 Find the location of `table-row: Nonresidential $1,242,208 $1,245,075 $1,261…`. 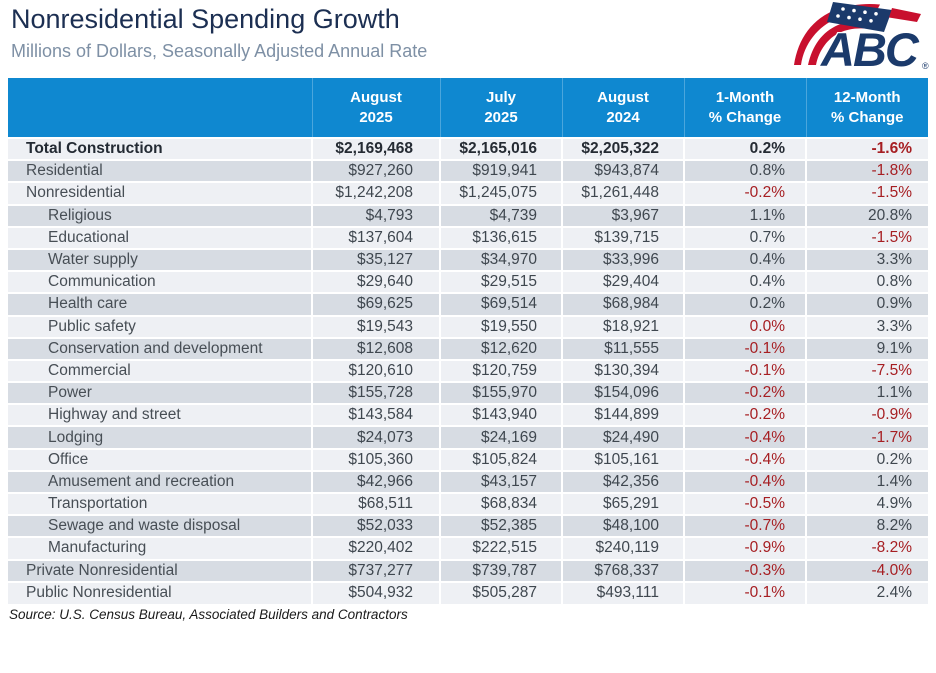

table-row: Nonresidential $1,242,208 $1,245,075 $1,261… is located at coordinates (468, 193).